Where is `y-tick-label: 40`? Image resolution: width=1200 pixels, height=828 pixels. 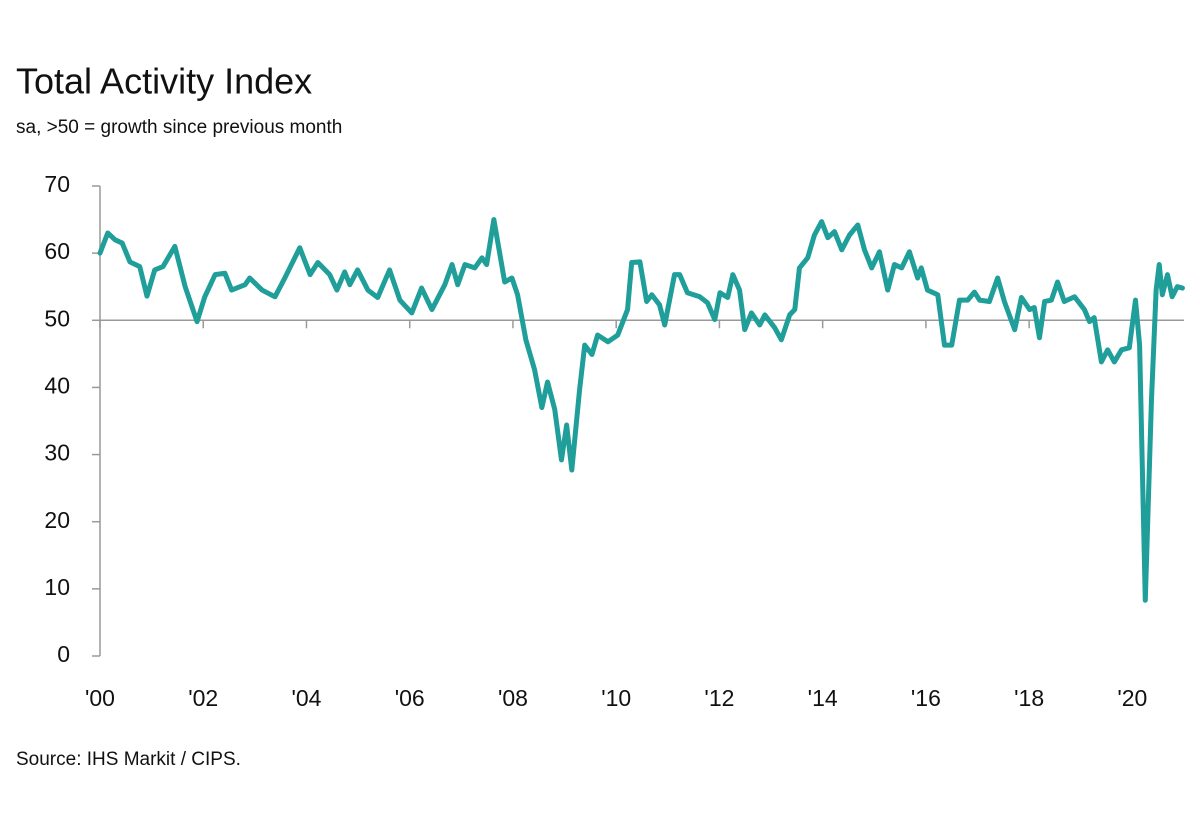
y-tick-label: 40 is located at coordinates (57, 386).